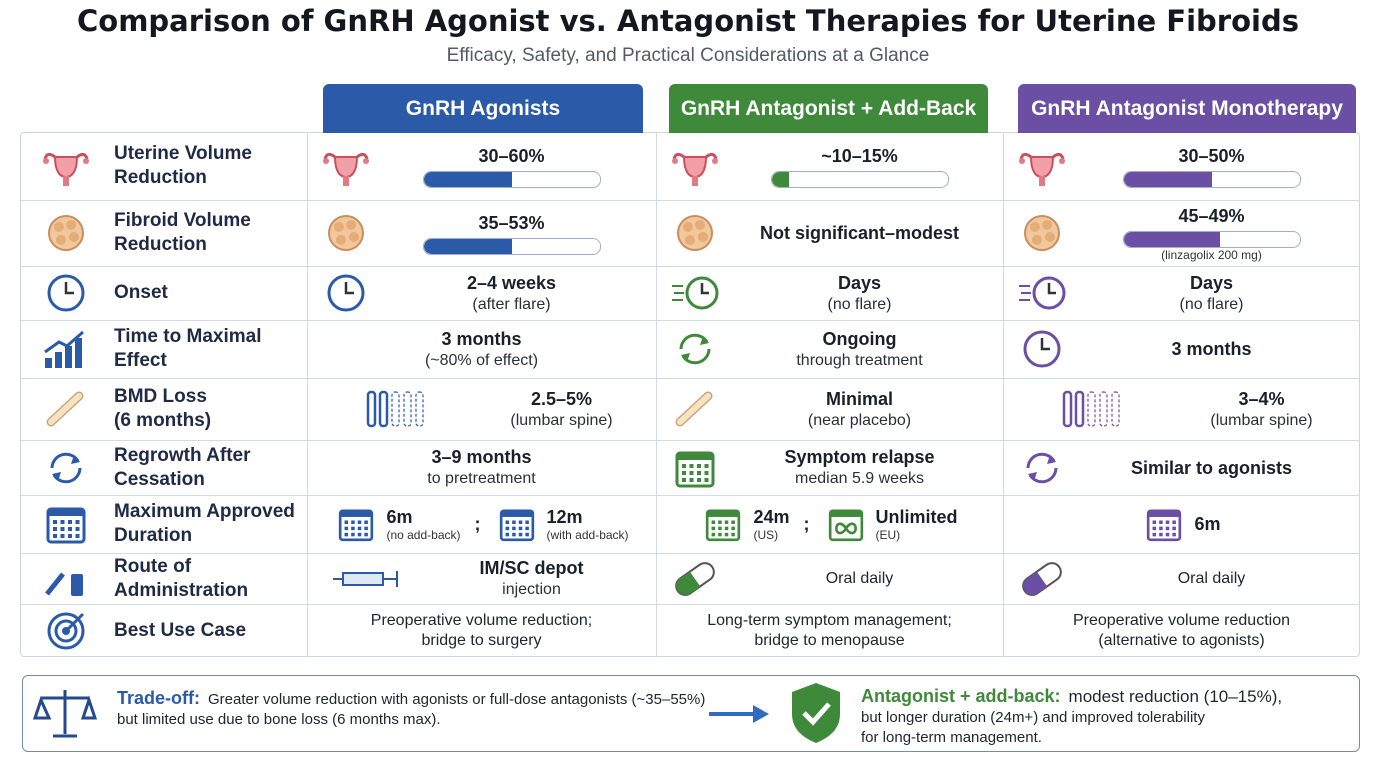 The height and width of the screenshot is (768, 1376). What do you see at coordinates (395, 409) in the screenshot?
I see `bones-icon` at bounding box center [395, 409].